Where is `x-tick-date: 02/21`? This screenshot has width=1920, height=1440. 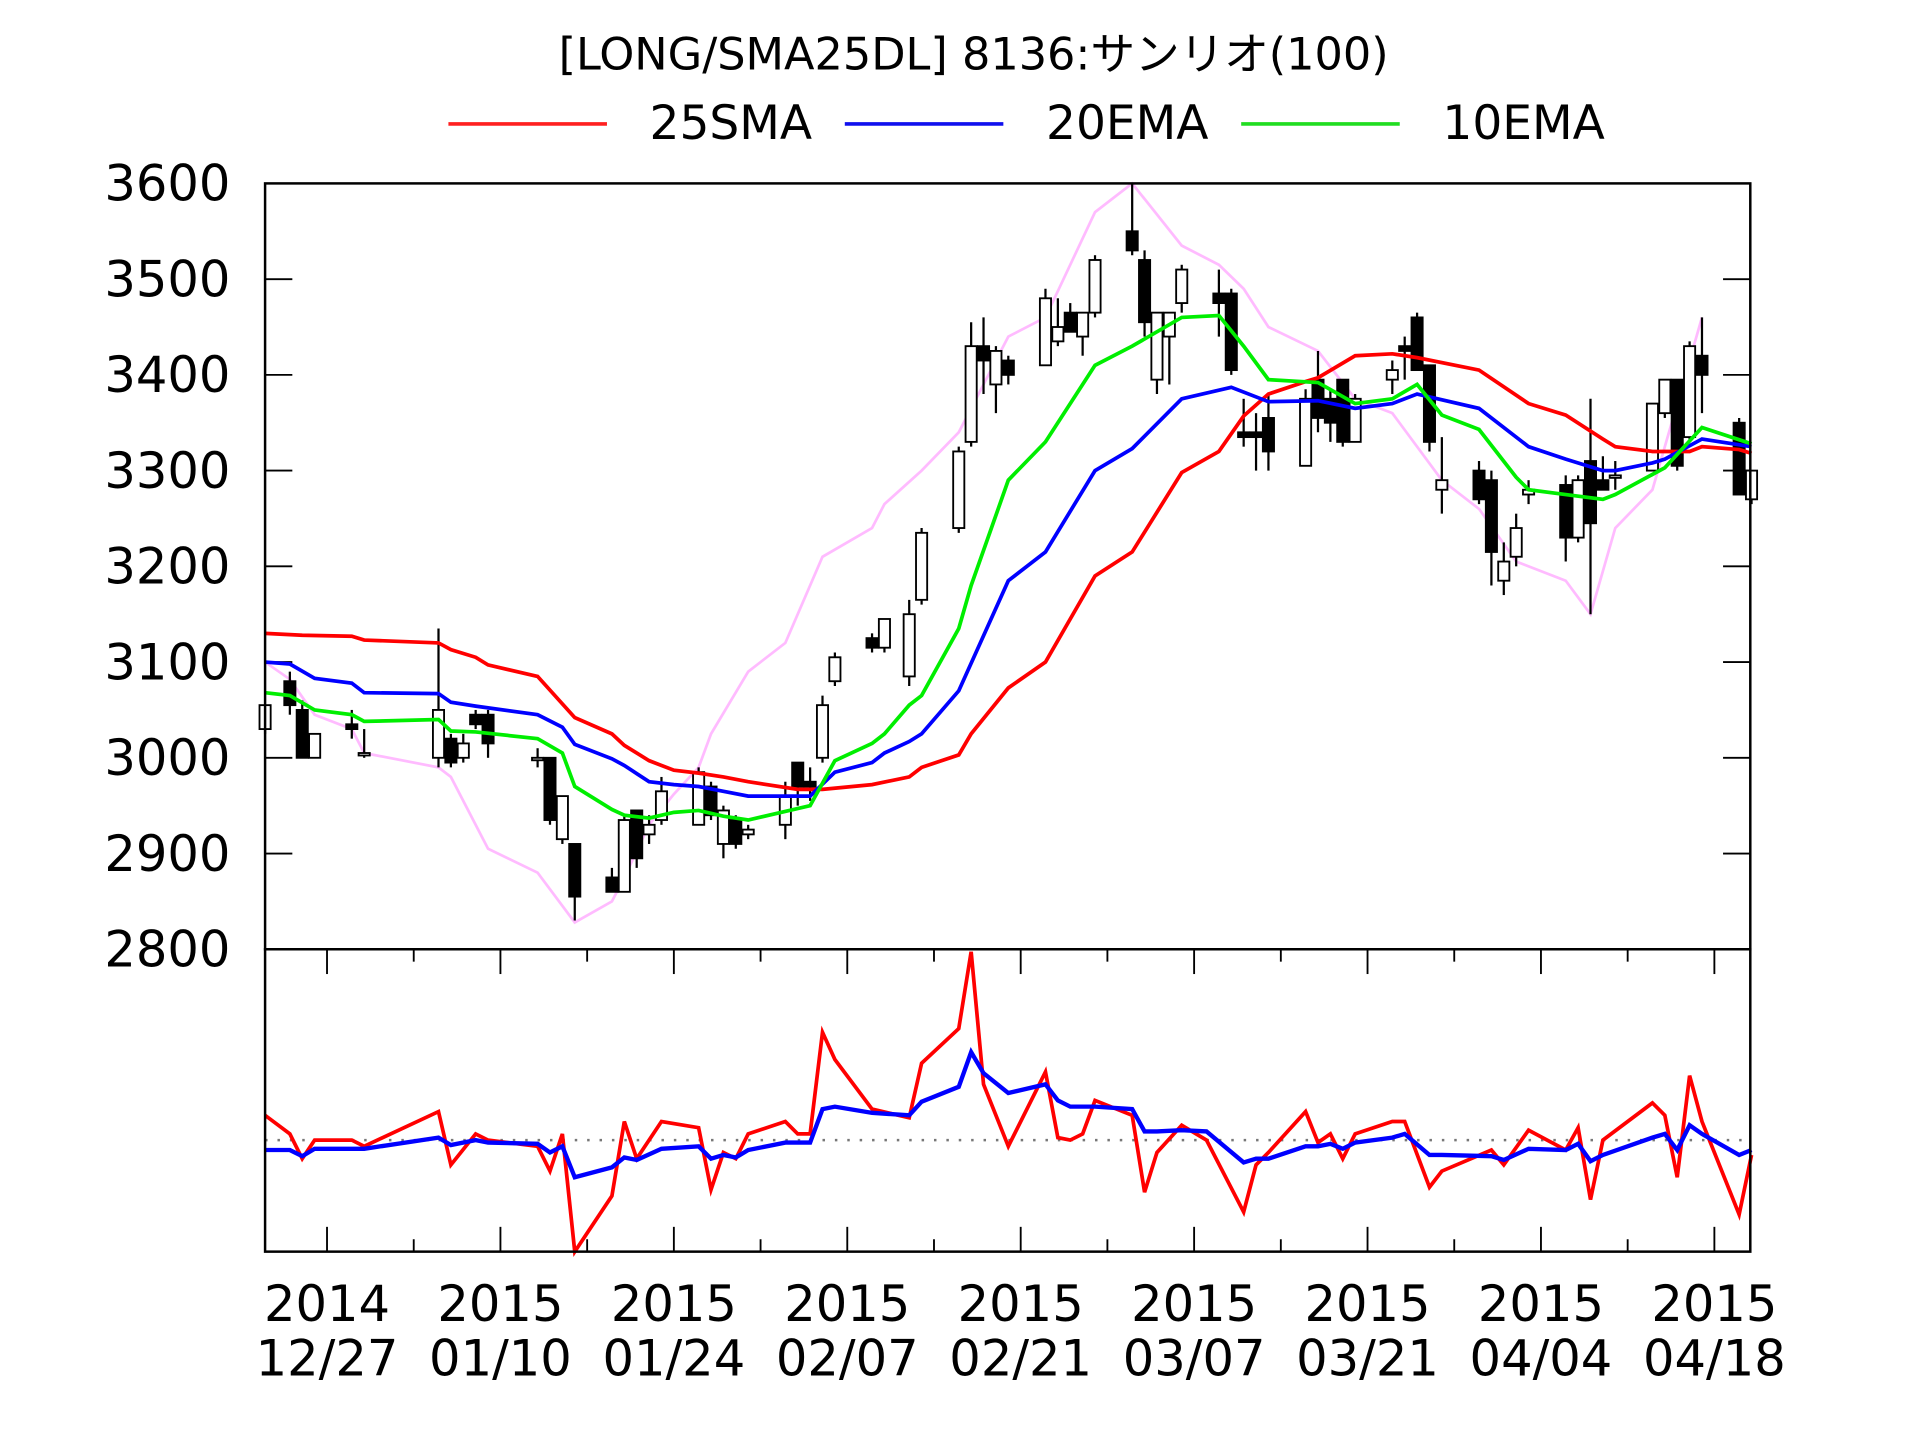 x-tick-date: 02/21 is located at coordinates (1020, 1359).